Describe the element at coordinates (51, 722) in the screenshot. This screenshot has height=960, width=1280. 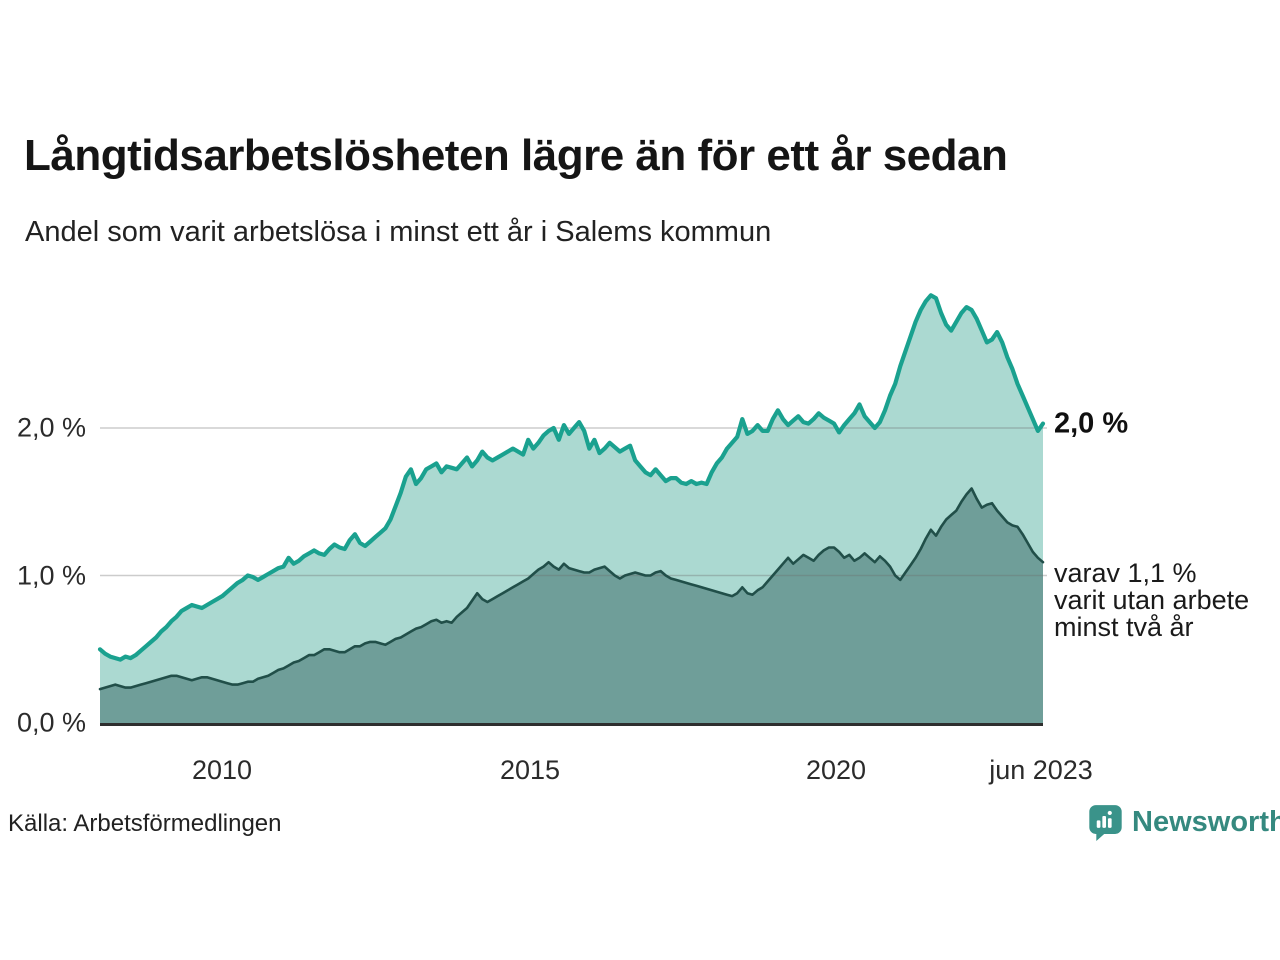
I see `y-axis-tick-0: 0,0 %` at that location.